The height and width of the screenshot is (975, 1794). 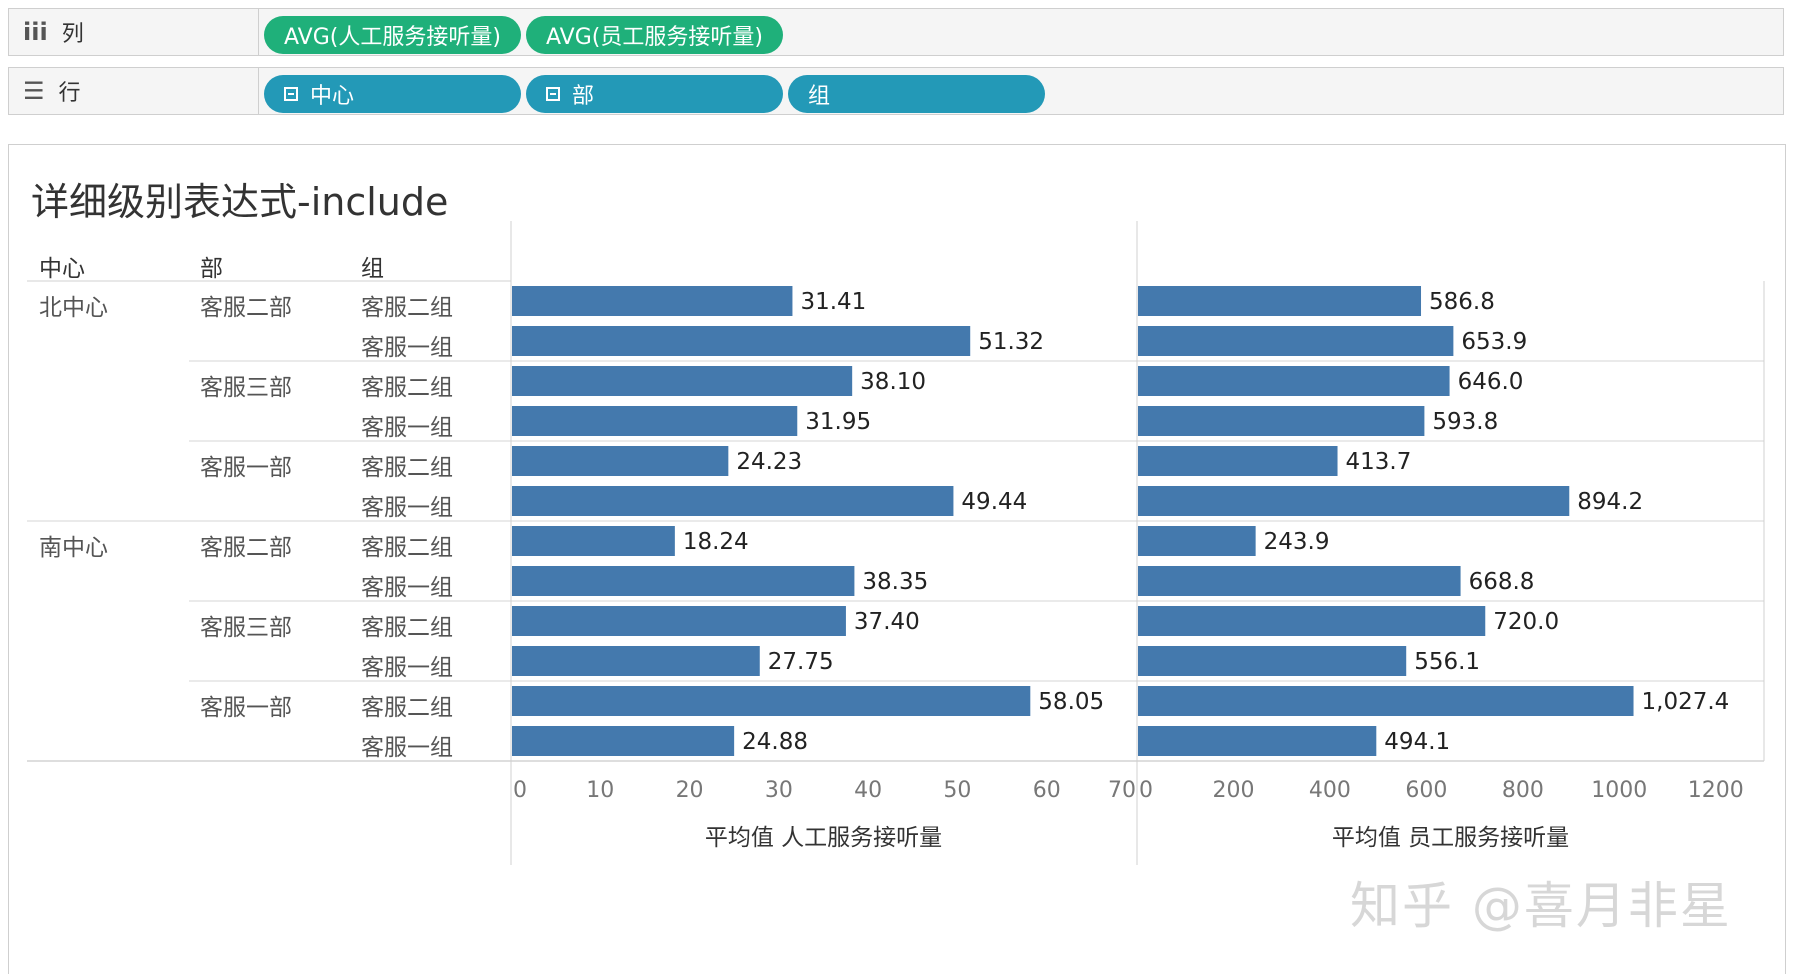 What do you see at coordinates (895, 582) in the screenshot?
I see `bar-value-label: 38.35` at bounding box center [895, 582].